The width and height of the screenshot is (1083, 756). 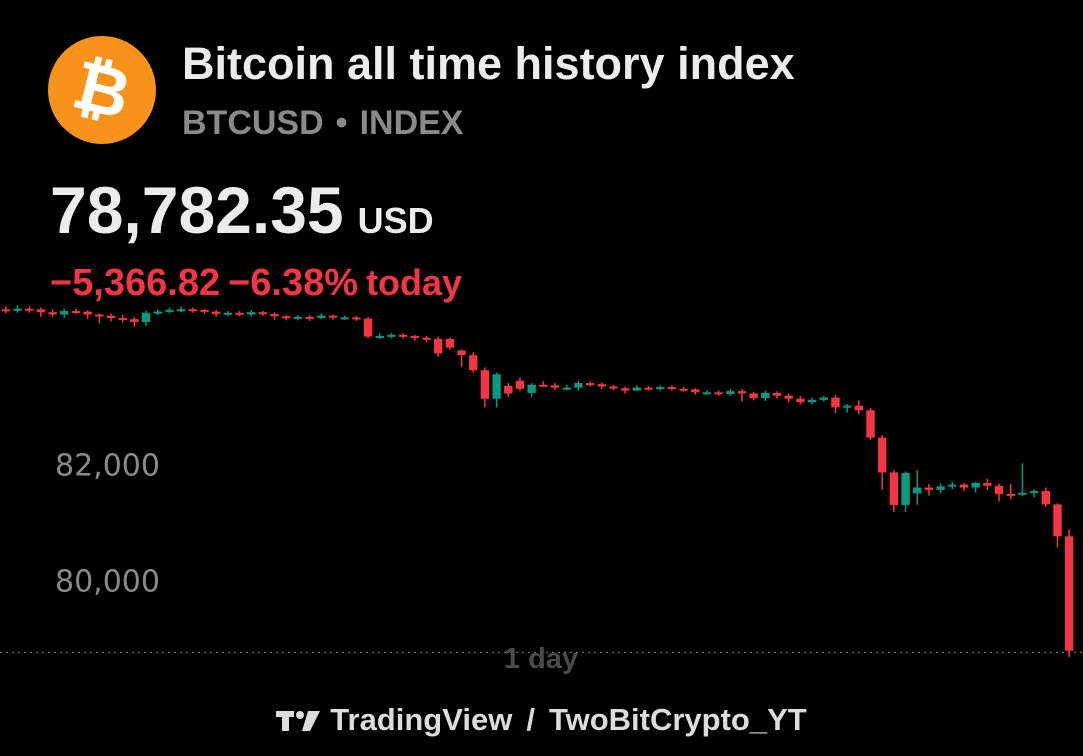 What do you see at coordinates (677, 719) in the screenshot?
I see `footer-author: TwoBitCrypto_YT` at bounding box center [677, 719].